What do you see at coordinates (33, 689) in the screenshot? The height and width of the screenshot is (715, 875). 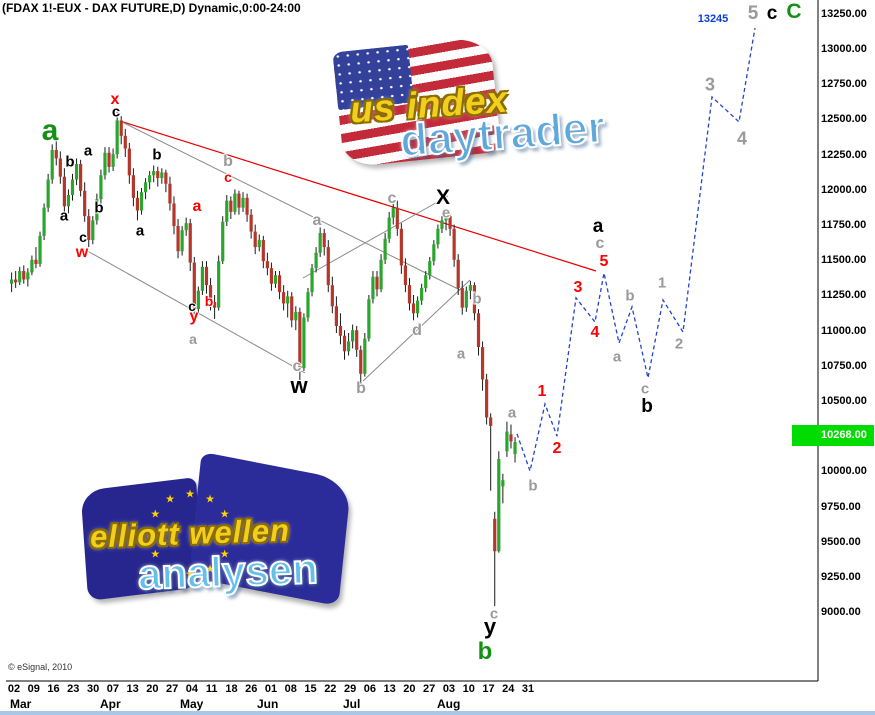 I see `date-tick-label: 09` at bounding box center [33, 689].